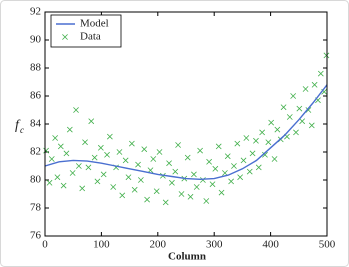 Image resolution: width=349 pixels, height=267 pixels. I want to click on y-tick-label: 86, so click(36, 96).